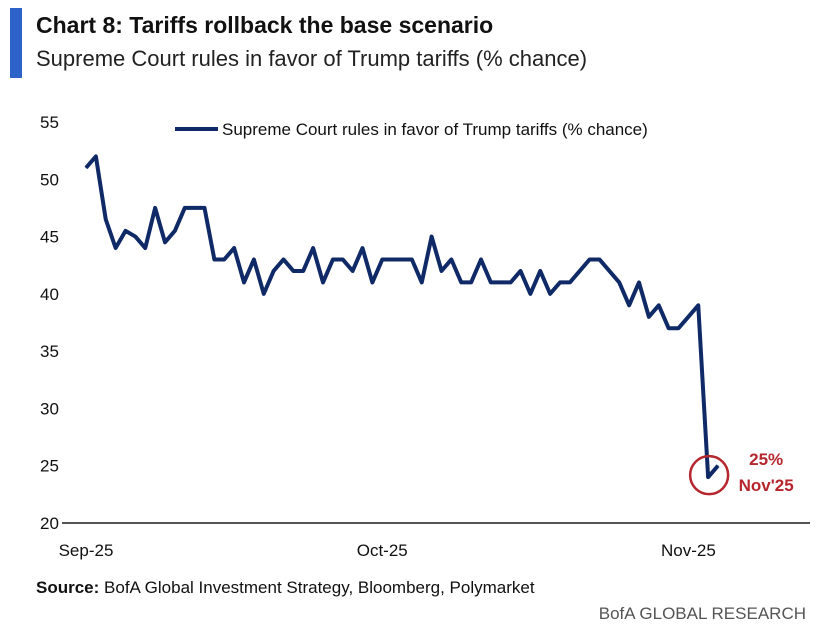 Image resolution: width=820 pixels, height=633 pixels. I want to click on y-tick-label: 55, so click(49, 122).